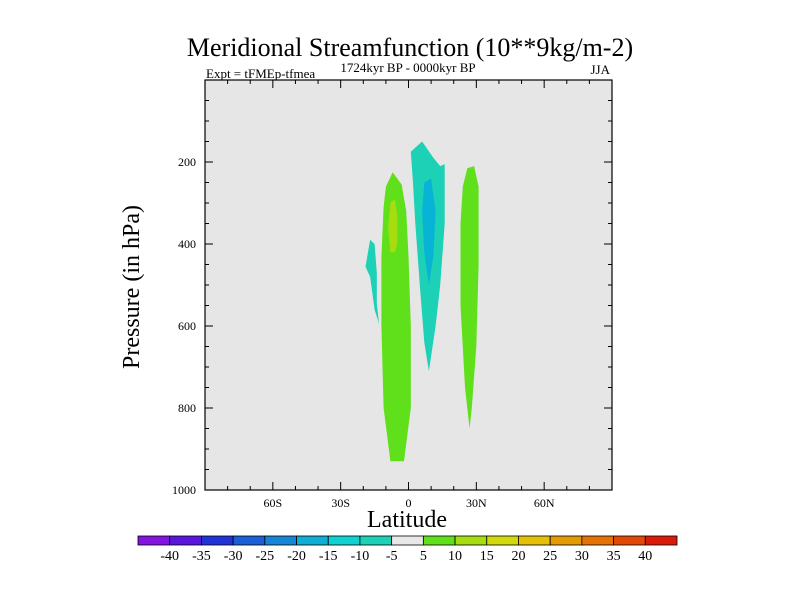  What do you see at coordinates (407, 549) in the screenshot?
I see `colorbar: -40 -35 -30 -25 -20 -15 -10 -5 5 10 15 20 25 30 35 40` at bounding box center [407, 549].